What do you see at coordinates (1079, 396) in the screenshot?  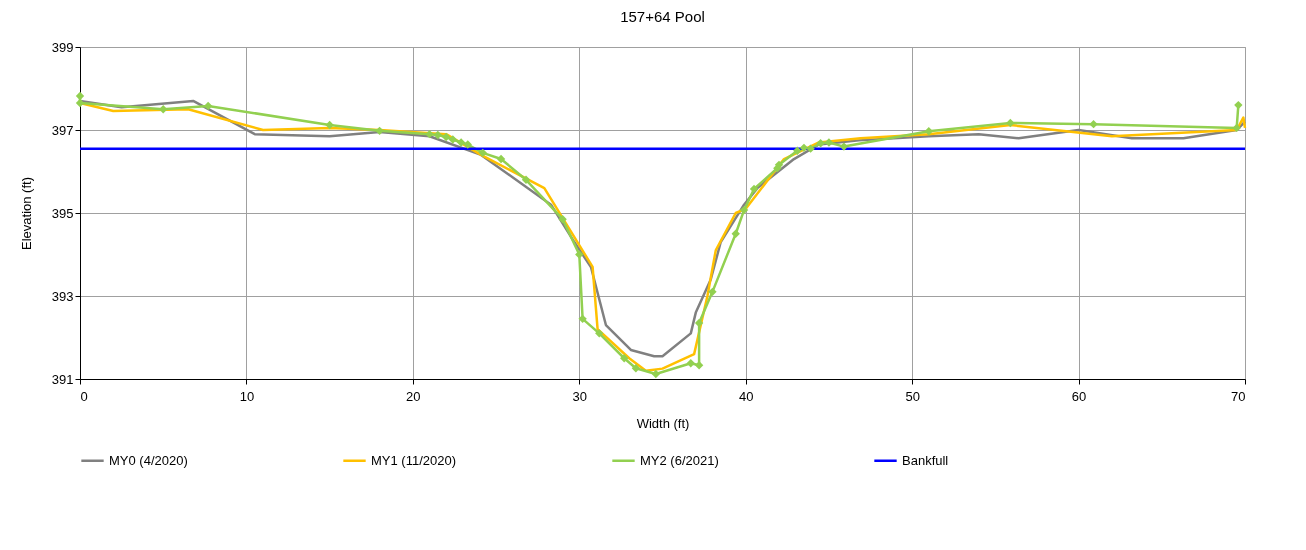 I see `x-tick-label: 60` at bounding box center [1079, 396].